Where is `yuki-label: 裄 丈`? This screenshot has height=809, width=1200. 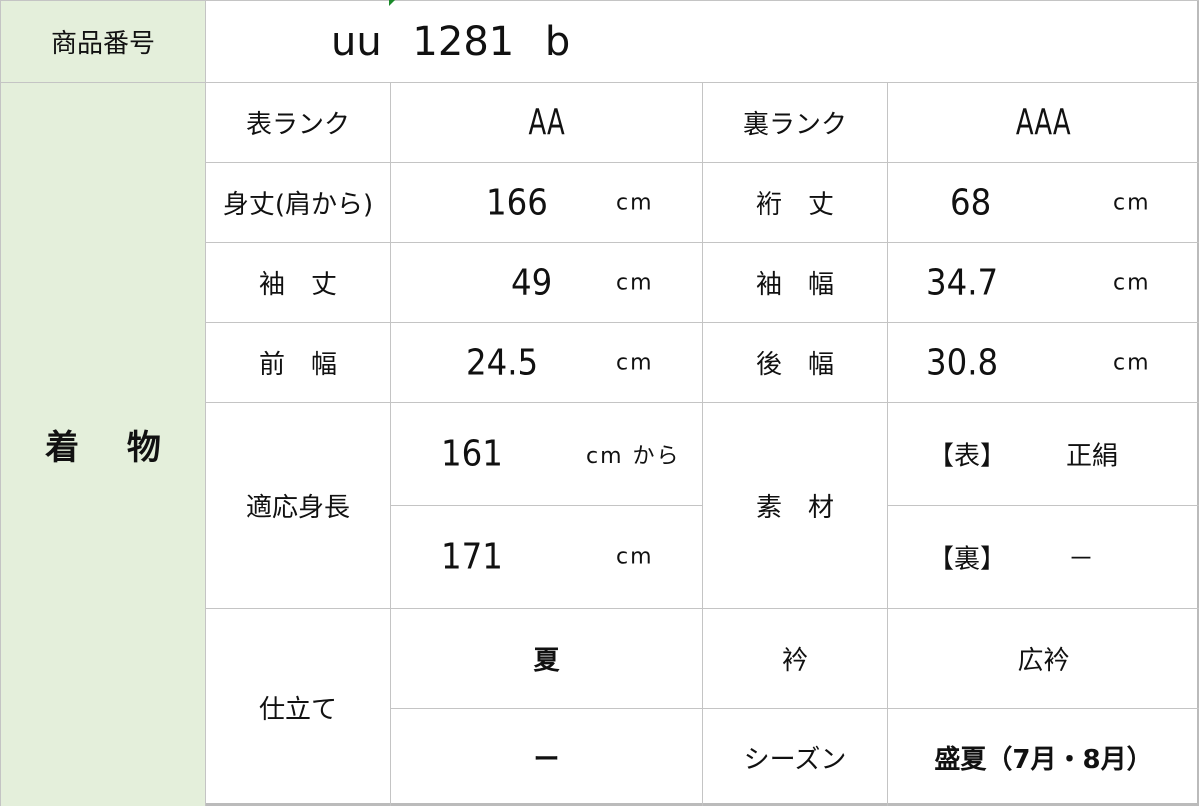 yuki-label: 裄 丈 is located at coordinates (794, 202).